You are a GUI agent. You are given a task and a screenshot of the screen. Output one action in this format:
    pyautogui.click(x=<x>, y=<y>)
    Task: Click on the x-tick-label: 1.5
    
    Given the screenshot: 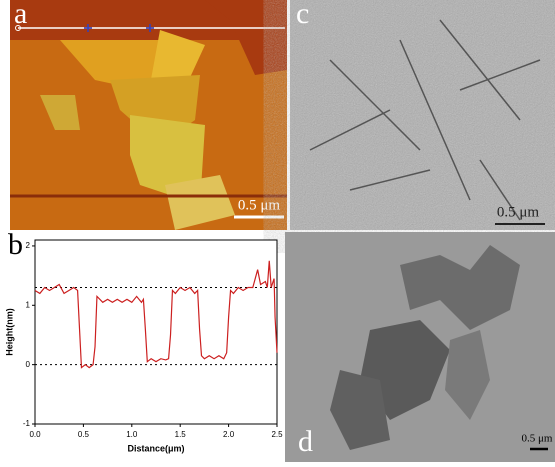 What is the action you would take?
    pyautogui.click(x=181, y=434)
    